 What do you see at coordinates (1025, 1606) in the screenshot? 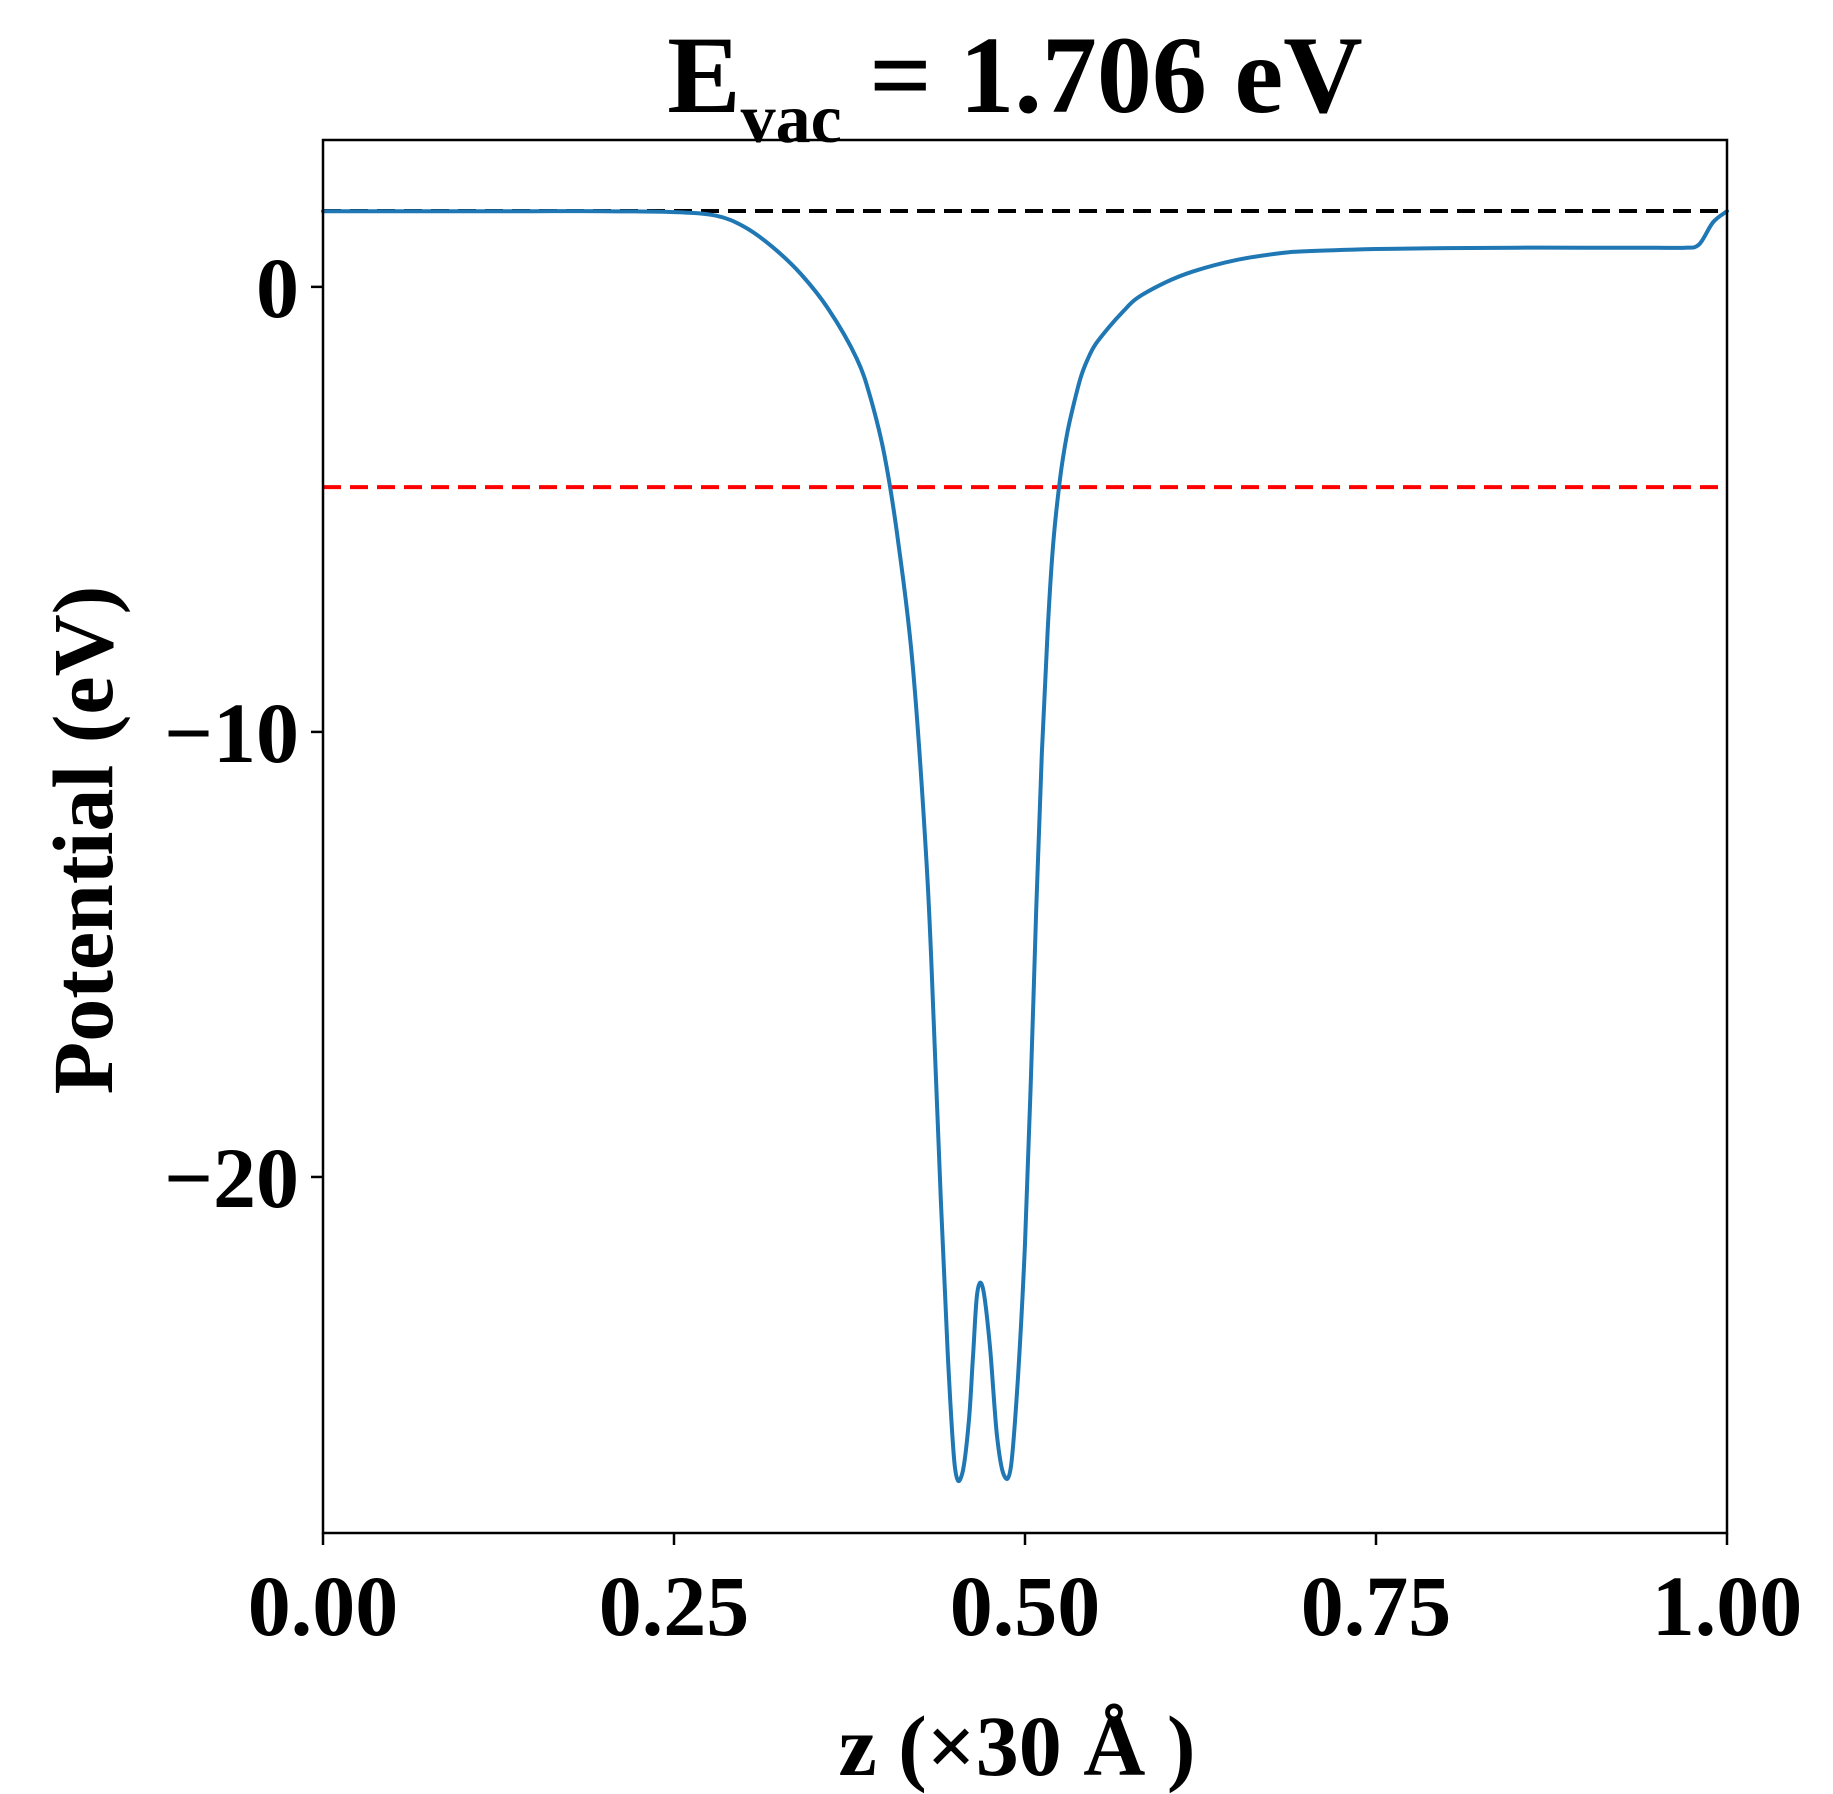
I see `x-tick-label: 0.50` at bounding box center [1025, 1606].